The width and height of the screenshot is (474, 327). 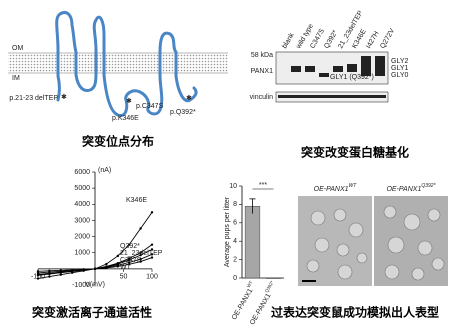 I want to click on y-tick-label: 2000, so click(x=82, y=236).